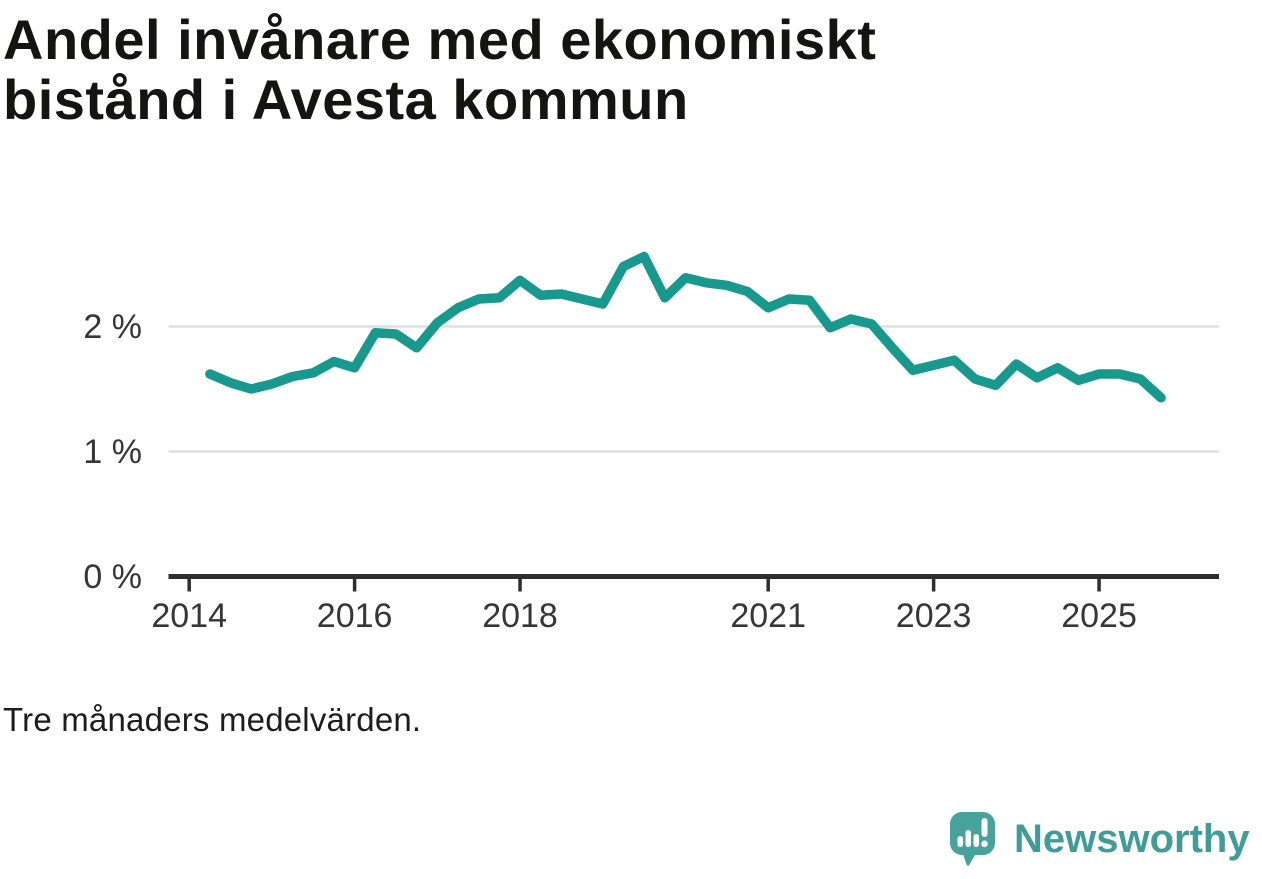 The height and width of the screenshot is (879, 1262). What do you see at coordinates (984, 827) in the screenshot?
I see `logo-exclamation-bar` at bounding box center [984, 827].